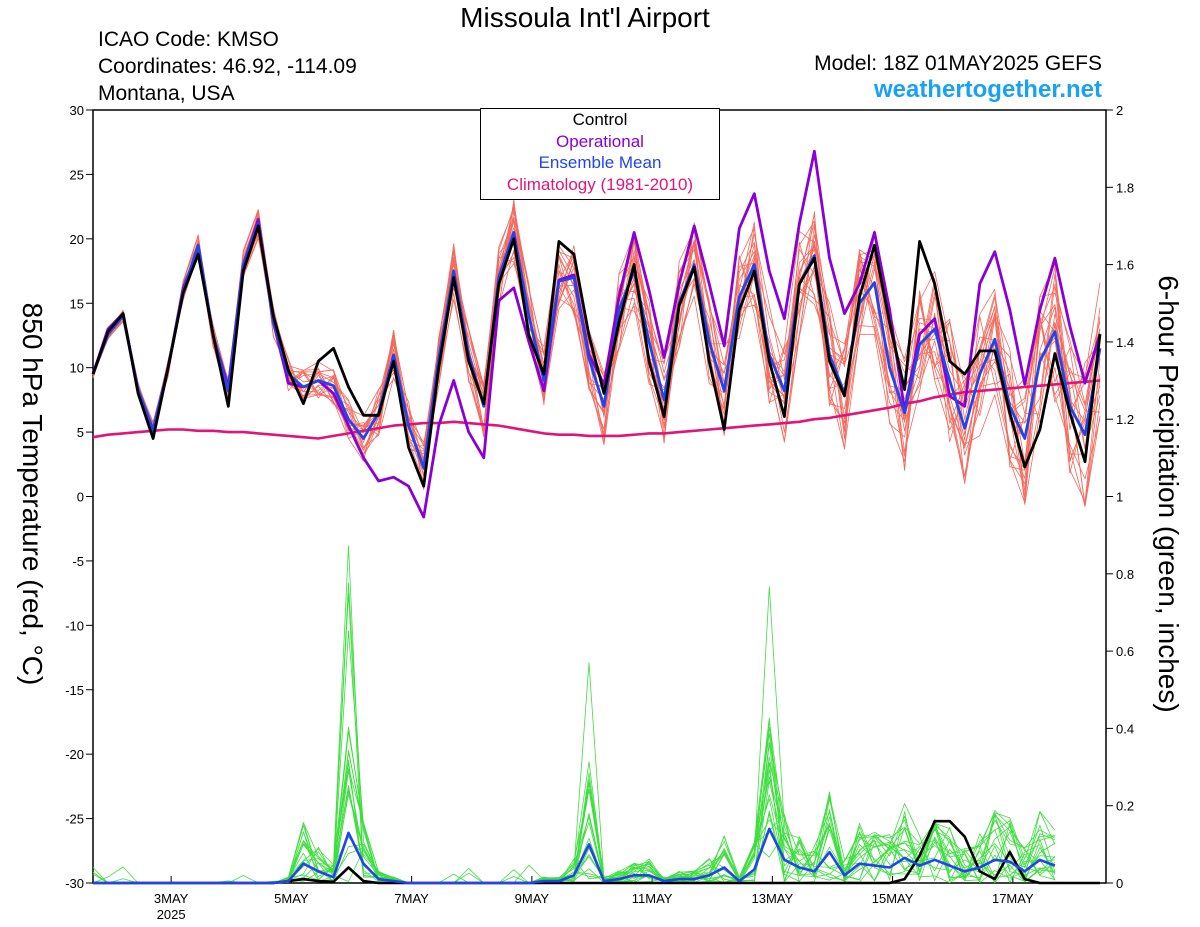  Describe the element at coordinates (74, 754) in the screenshot. I see `left-tick-label: -20` at that location.